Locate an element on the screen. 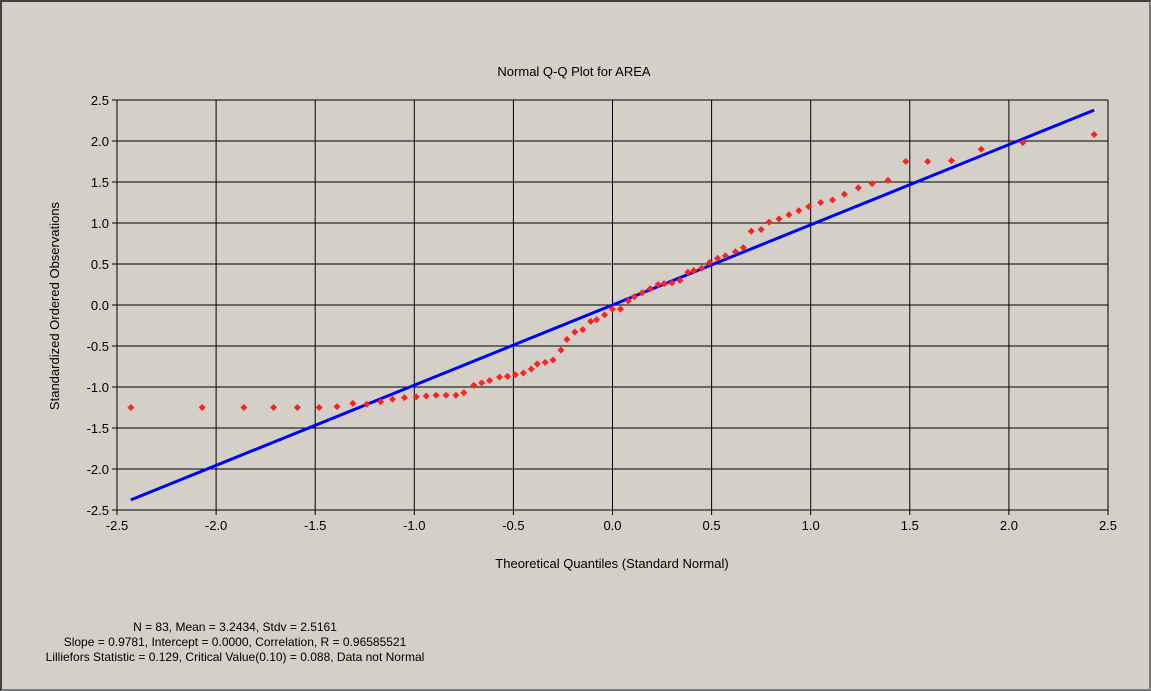 Image resolution: width=1151 pixels, height=691 pixels. x-tick-label: -2.5 is located at coordinates (117, 525).